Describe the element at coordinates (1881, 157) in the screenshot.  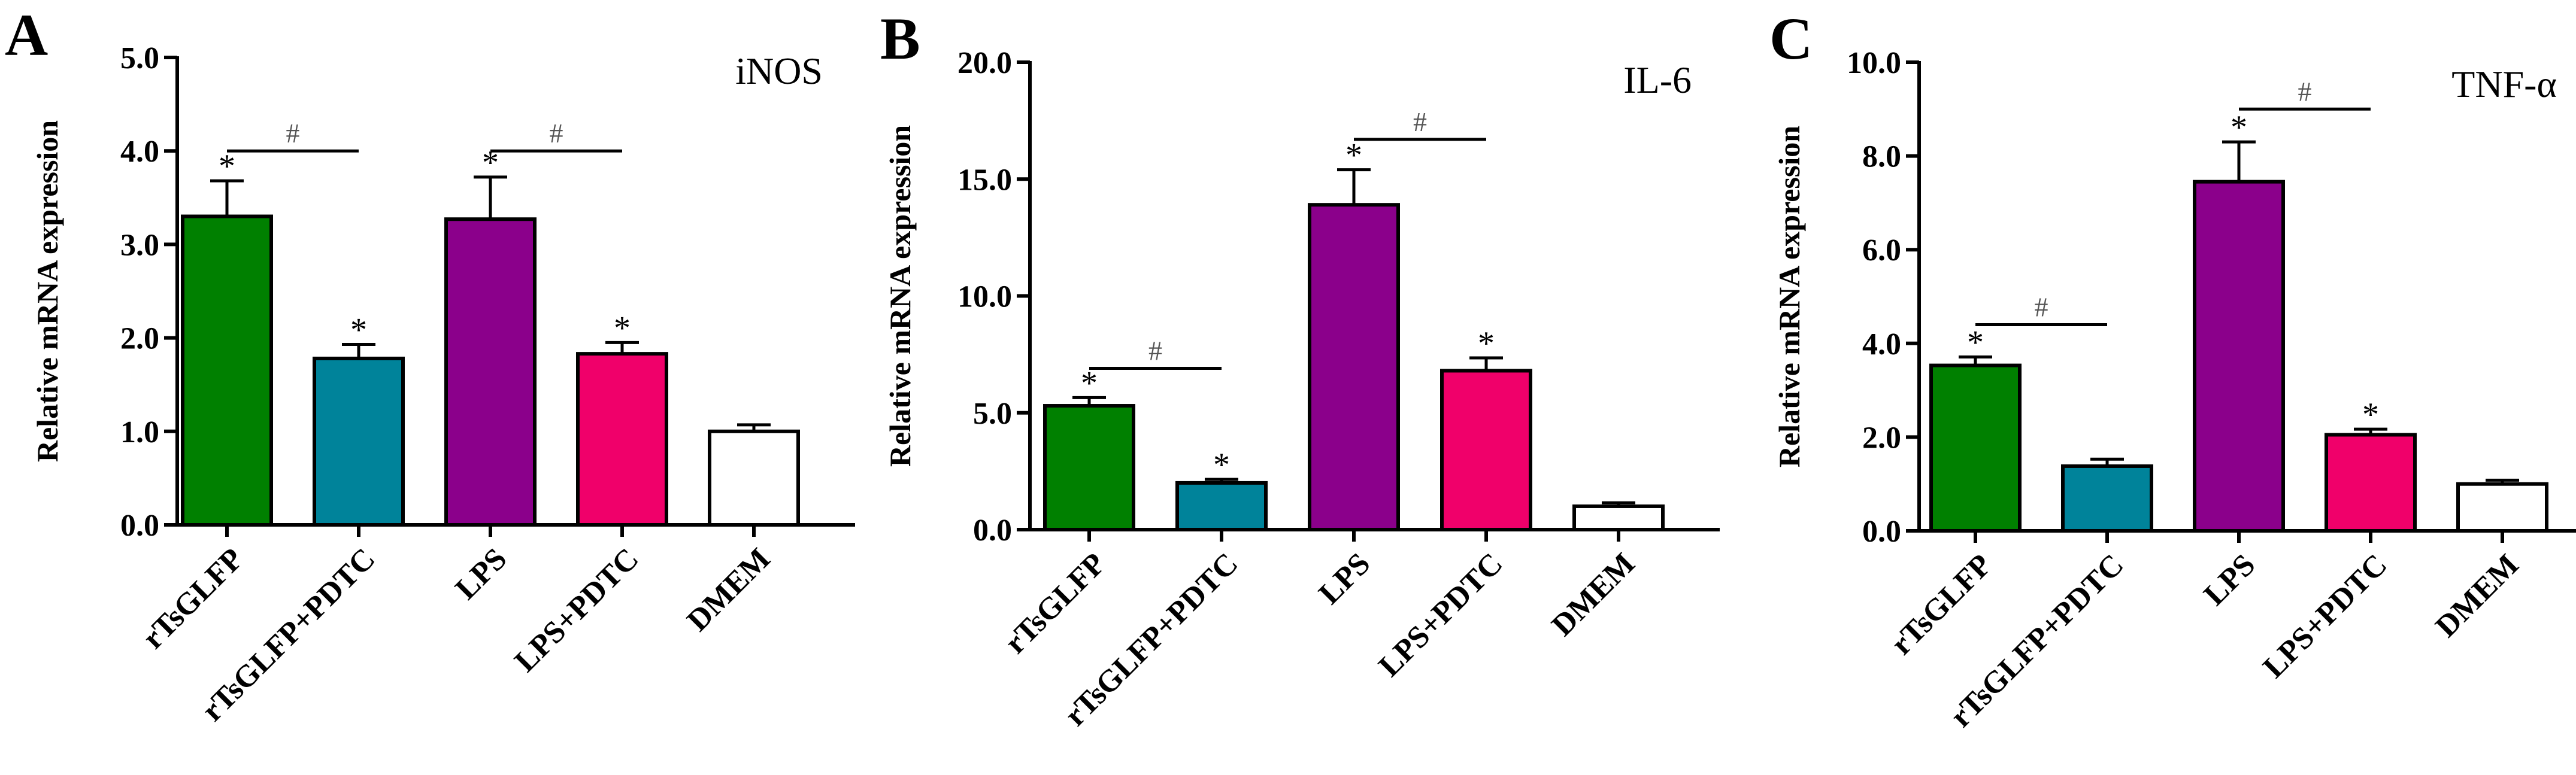
I see `y-tick-label: 8.0` at that location.